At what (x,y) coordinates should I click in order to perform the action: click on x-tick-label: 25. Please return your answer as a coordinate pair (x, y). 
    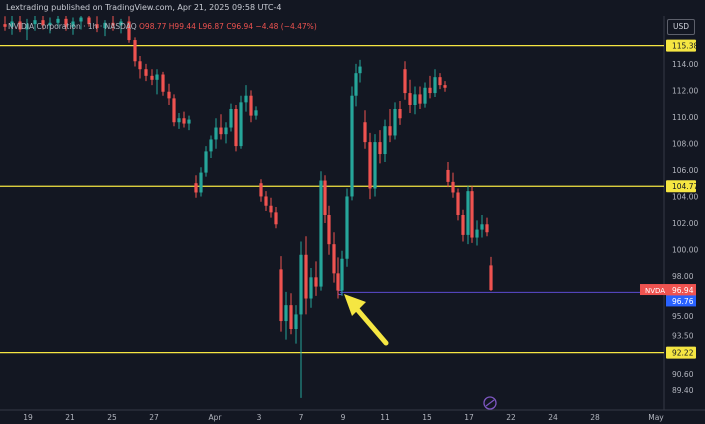
    Looking at the image, I should click on (112, 417).